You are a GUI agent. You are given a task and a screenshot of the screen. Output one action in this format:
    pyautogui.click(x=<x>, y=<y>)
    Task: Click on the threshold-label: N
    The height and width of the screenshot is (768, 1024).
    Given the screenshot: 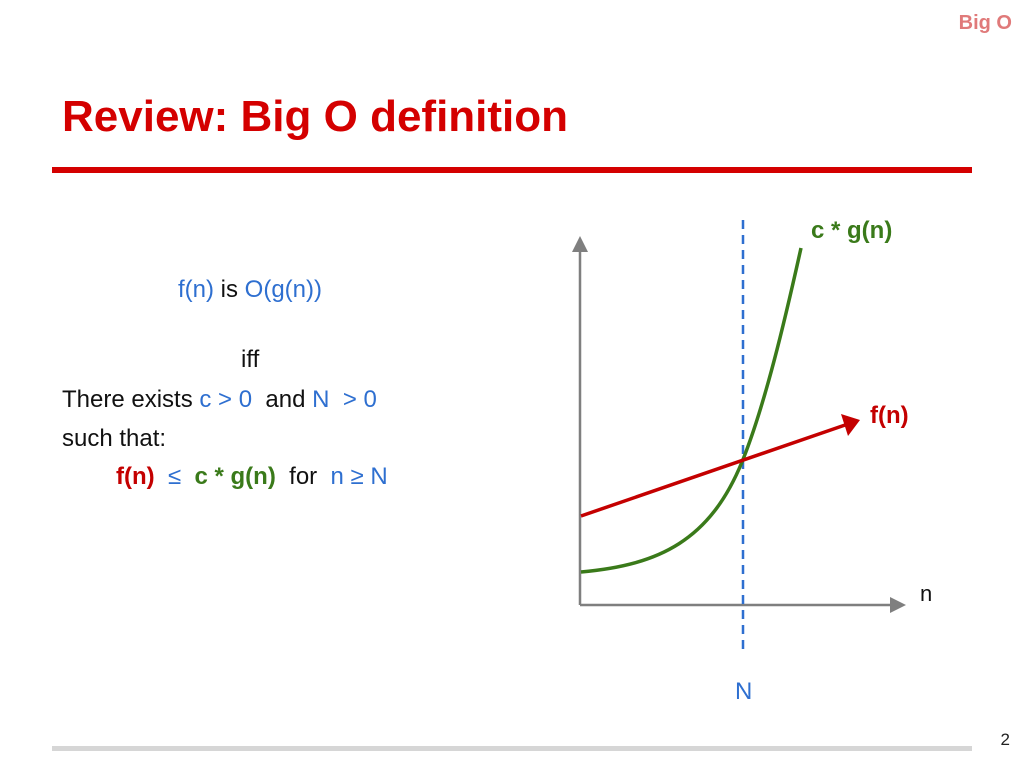 What is the action you would take?
    pyautogui.click(x=743, y=691)
    